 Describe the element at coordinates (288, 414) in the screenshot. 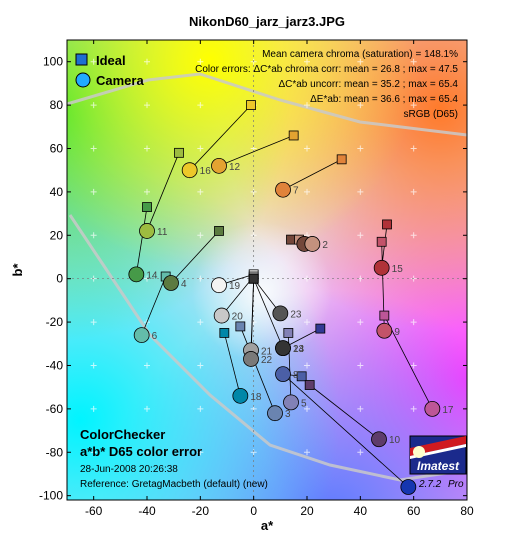

I see `patch-label: 3` at that location.